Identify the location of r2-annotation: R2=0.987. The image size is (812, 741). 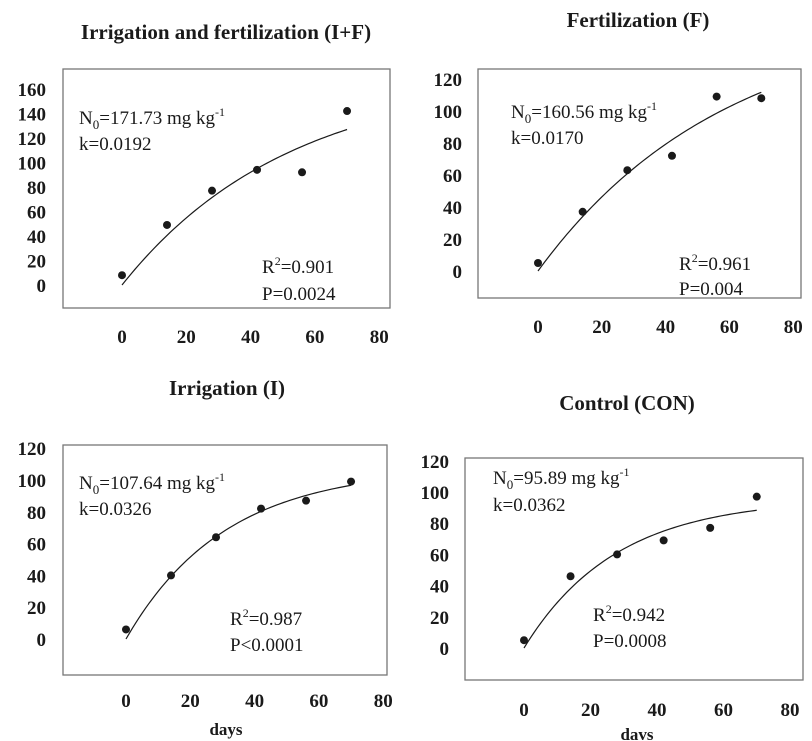
(266, 618).